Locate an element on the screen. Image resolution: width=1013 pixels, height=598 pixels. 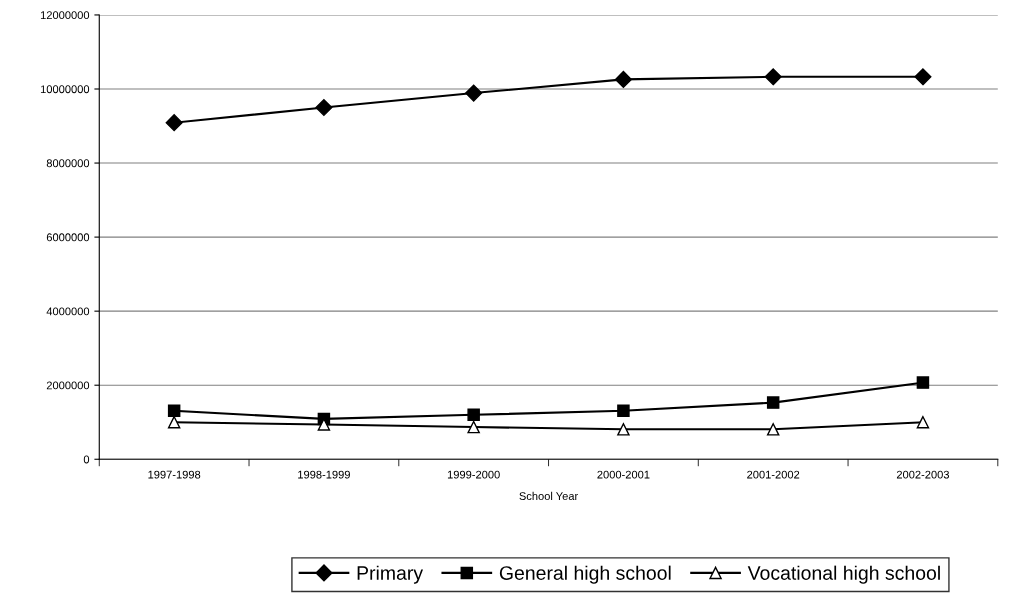
x-tick-label: 1999-2000 is located at coordinates (473, 474).